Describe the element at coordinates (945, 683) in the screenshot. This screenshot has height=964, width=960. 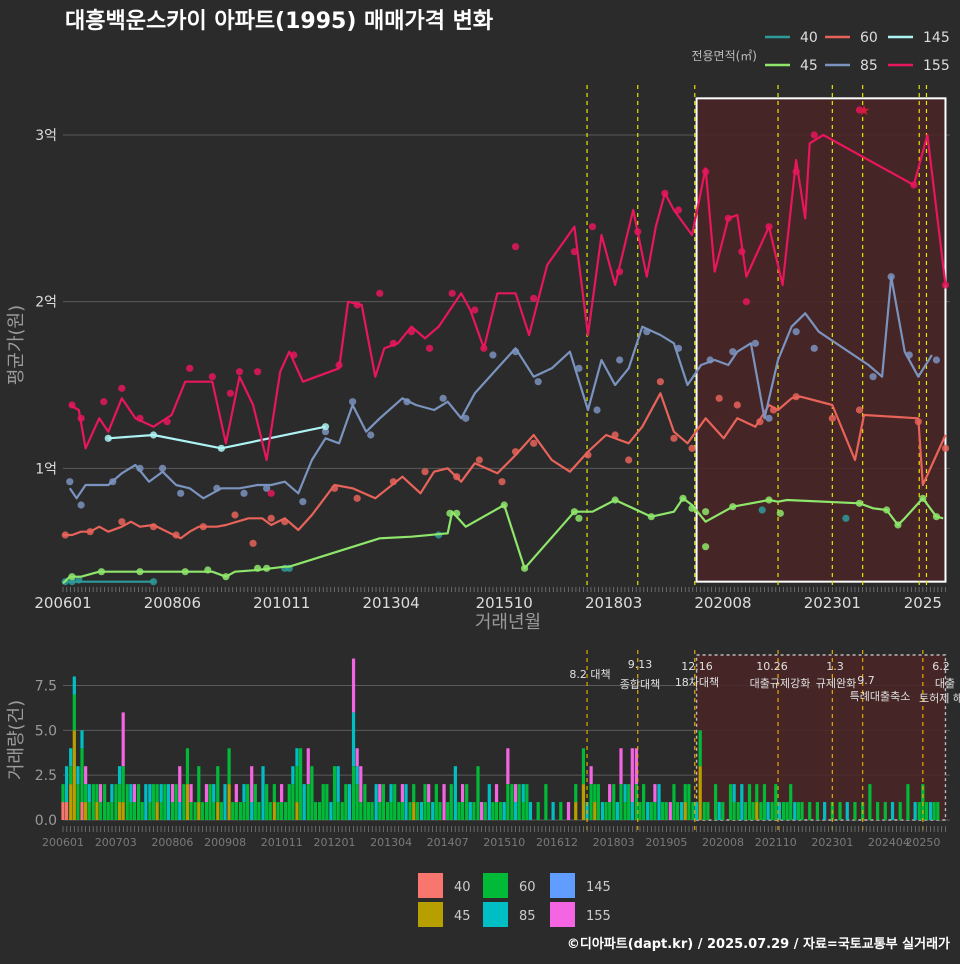
I see `policy-annotation-12: 대출` at that location.